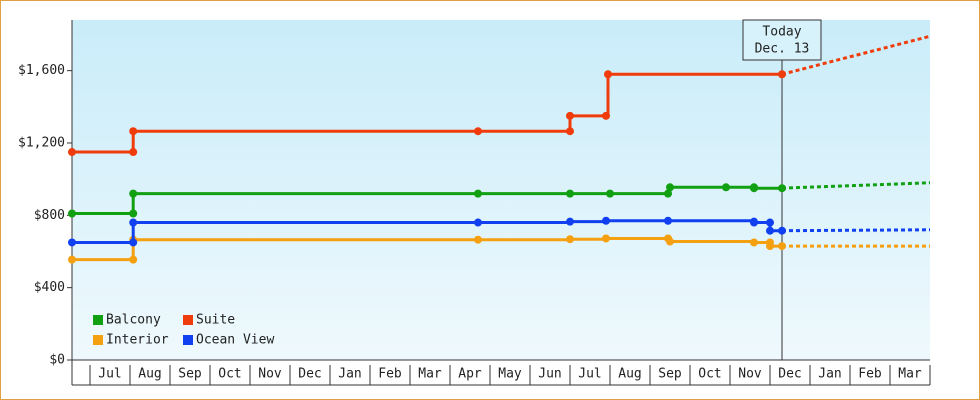  I want to click on today-box, so click(782, 40).